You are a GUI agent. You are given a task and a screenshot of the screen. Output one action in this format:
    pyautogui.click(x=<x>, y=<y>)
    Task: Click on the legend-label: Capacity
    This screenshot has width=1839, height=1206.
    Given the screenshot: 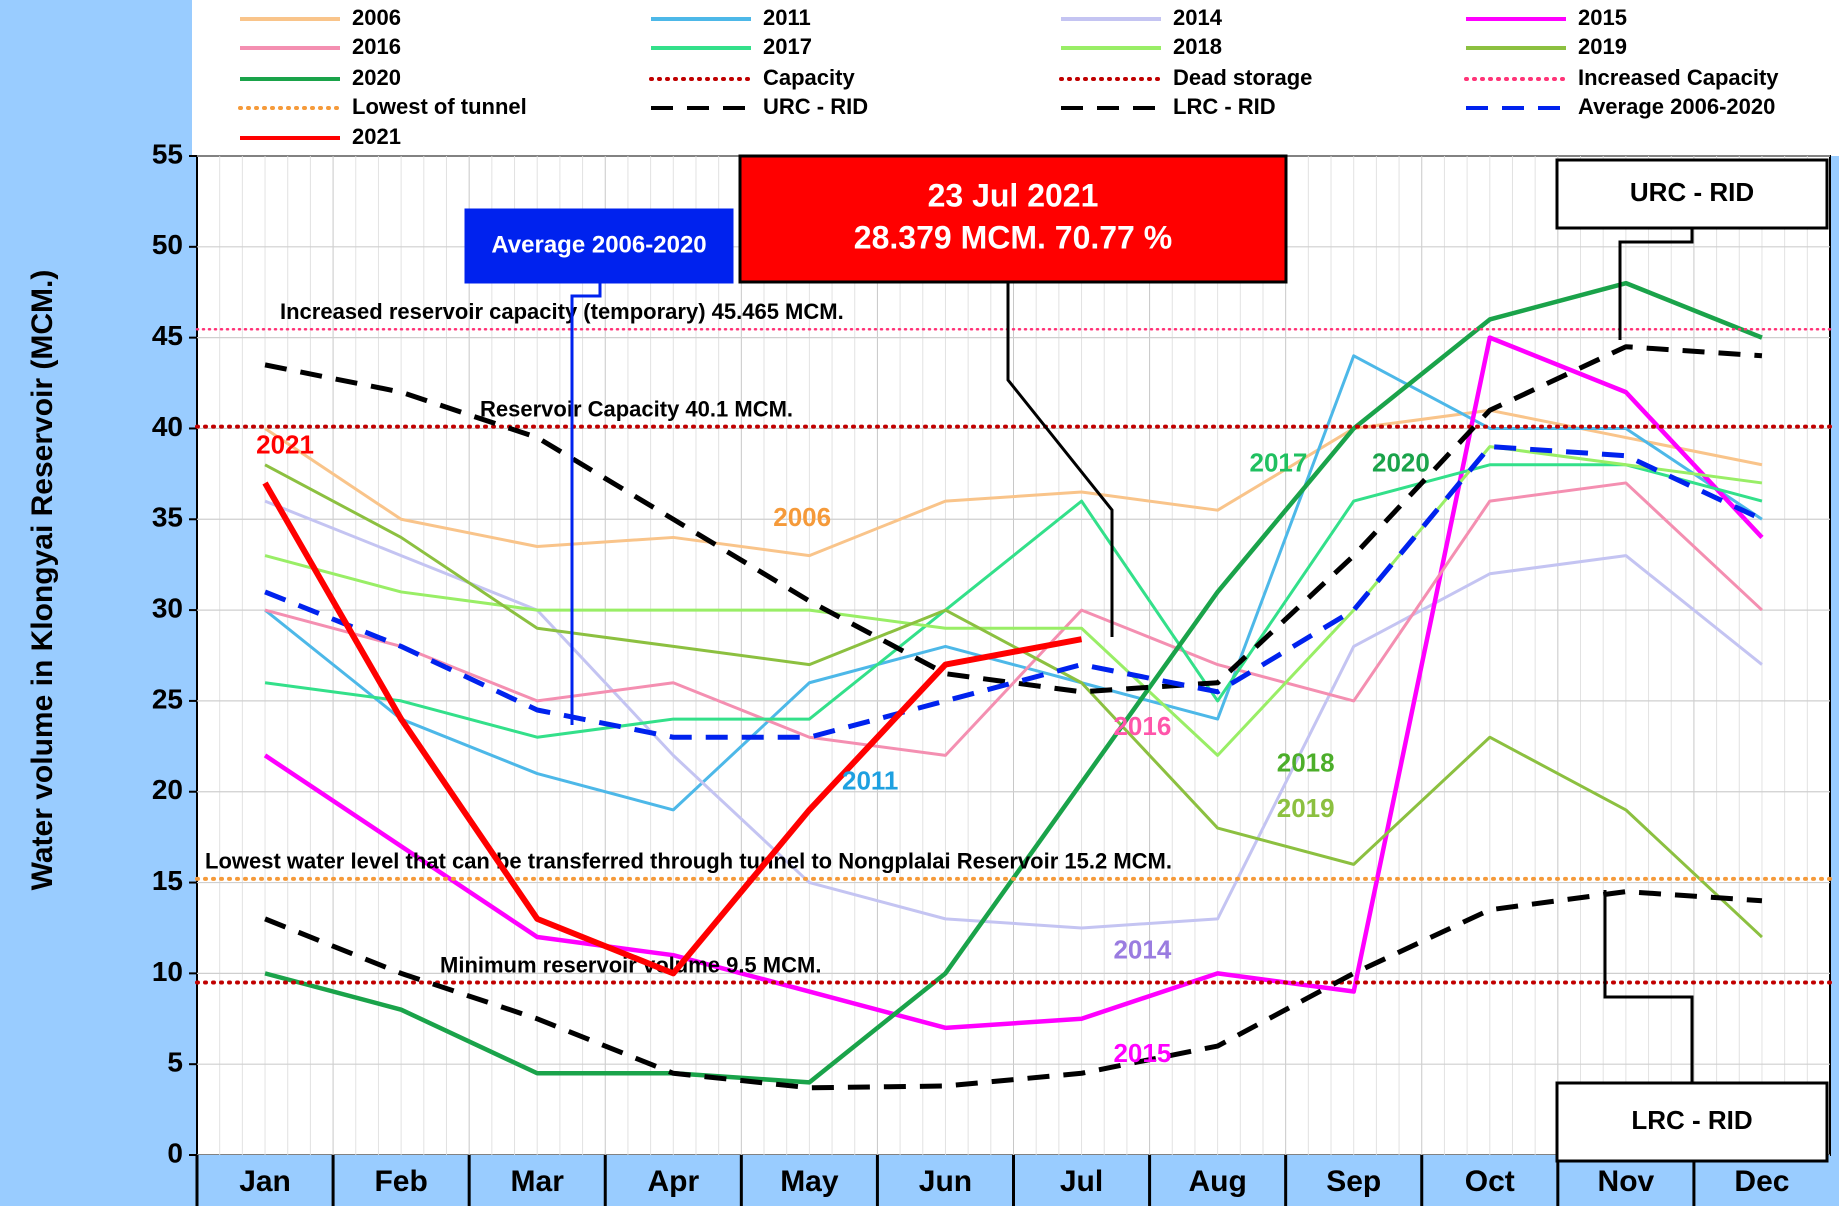 What is the action you would take?
    pyautogui.click(x=809, y=77)
    